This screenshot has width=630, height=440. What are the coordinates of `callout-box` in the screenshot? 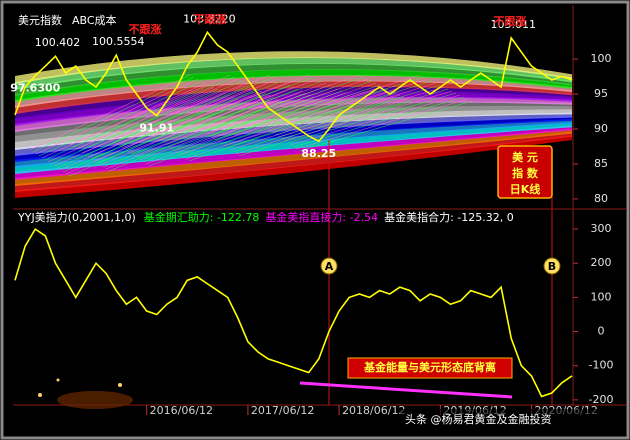 It's located at (430, 368).